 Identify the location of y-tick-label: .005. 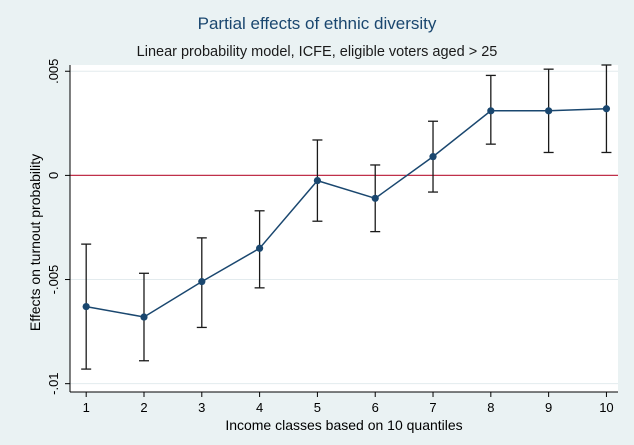
(53, 71).